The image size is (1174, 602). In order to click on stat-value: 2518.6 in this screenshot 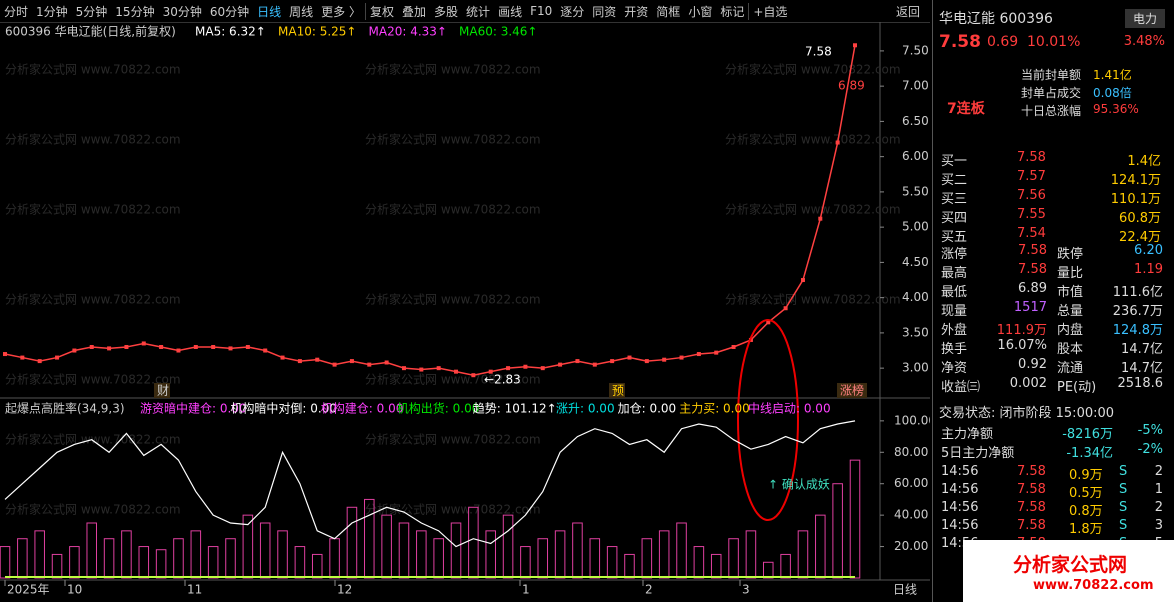, I will do `click(1140, 383)`.